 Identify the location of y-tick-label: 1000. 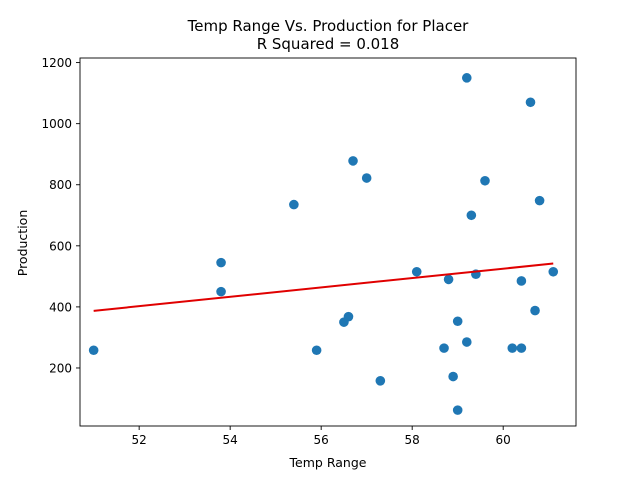
(56, 124).